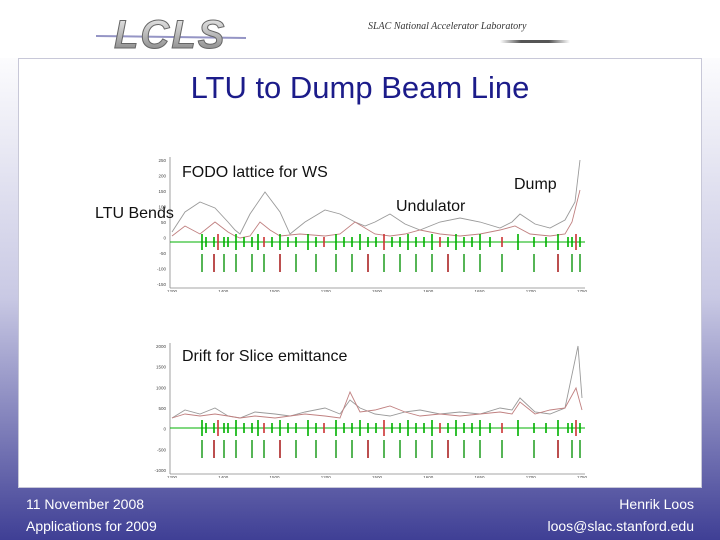 This screenshot has width=720, height=540. I want to click on y-tick-label: -500, so click(162, 449).